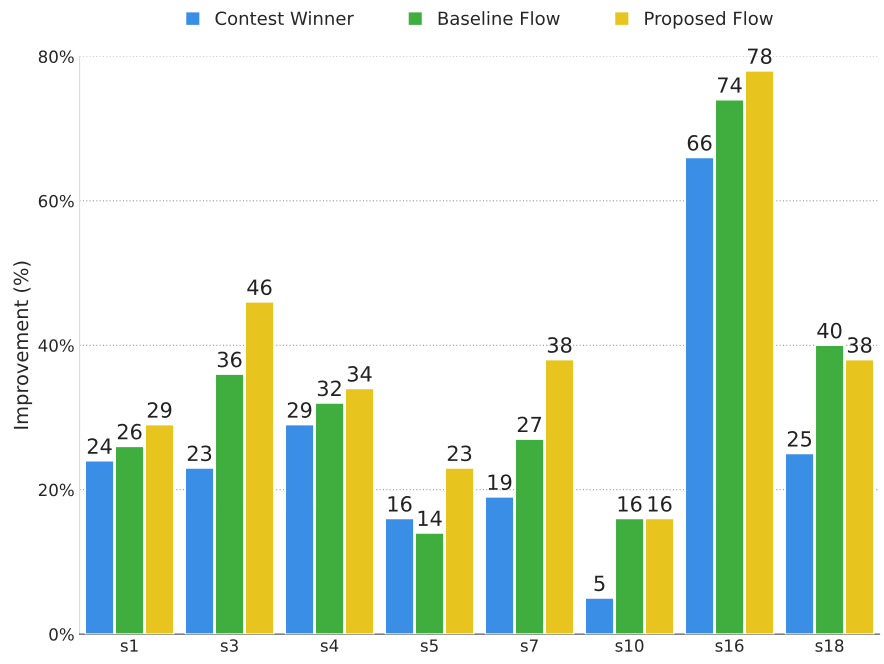 The height and width of the screenshot is (664, 884). Describe the element at coordinates (429, 645) in the screenshot. I see `x-tick-label: s5` at that location.